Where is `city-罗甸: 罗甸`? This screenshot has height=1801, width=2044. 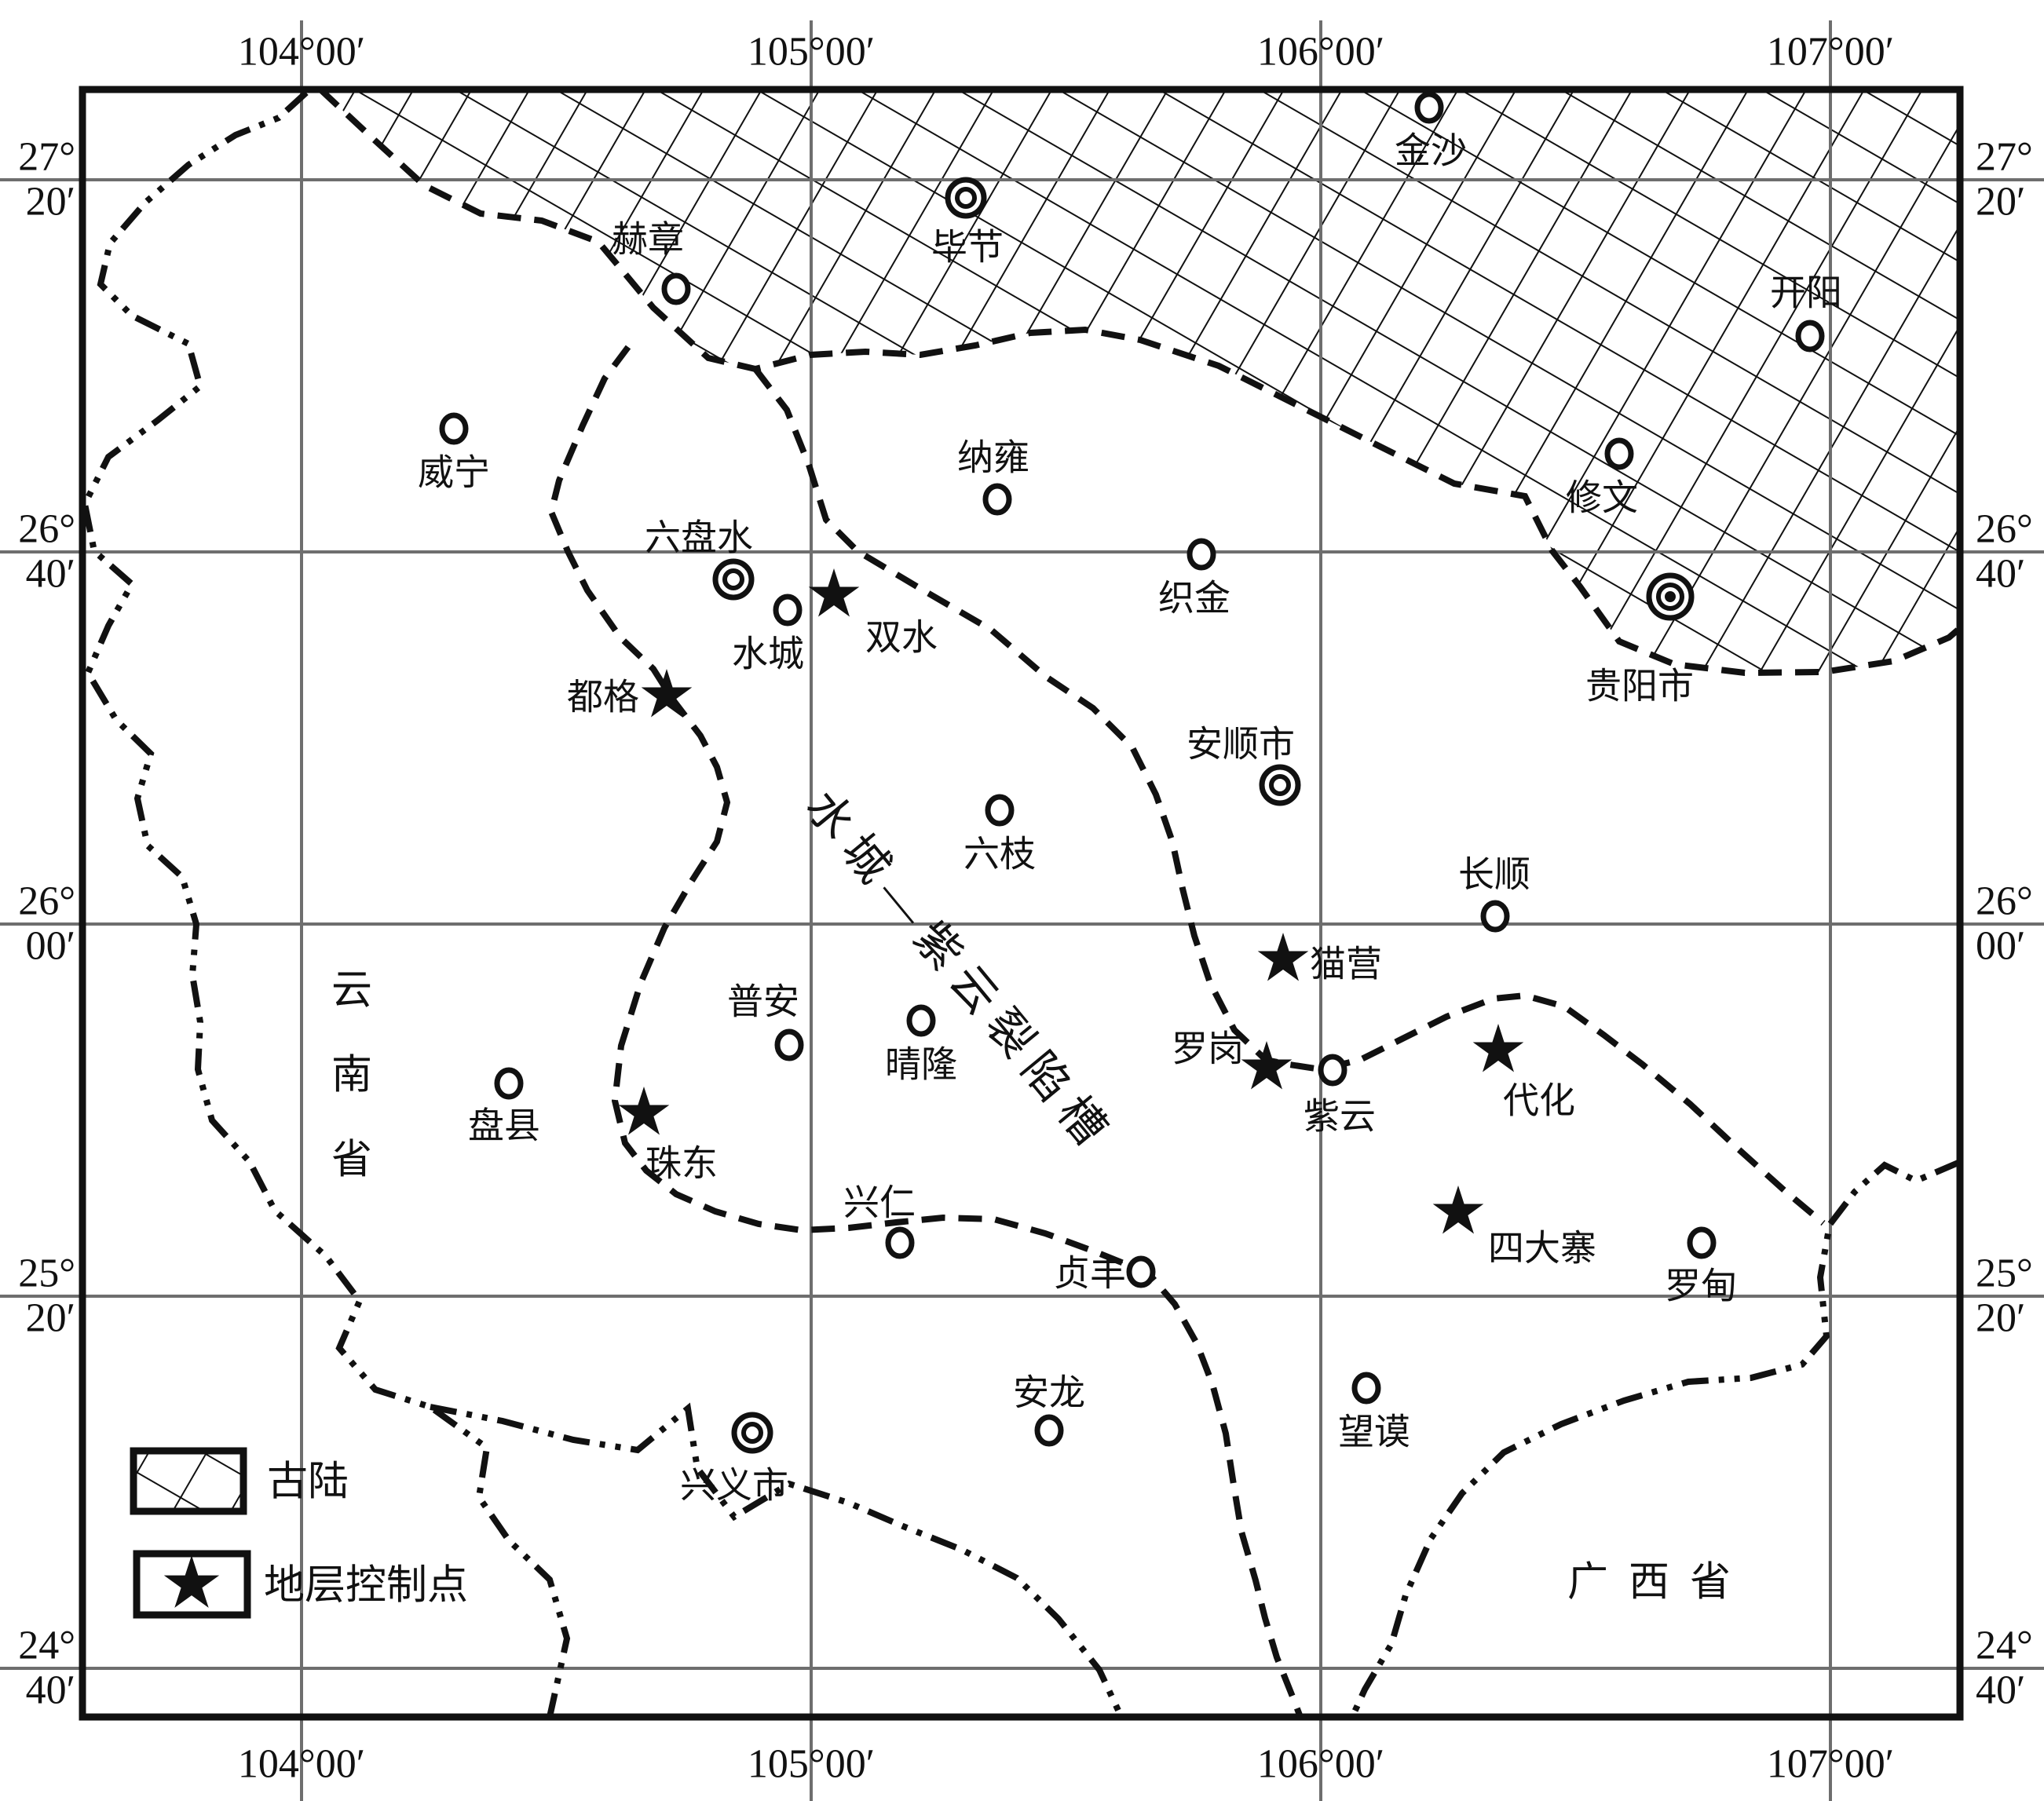 city-罗甸: 罗甸 is located at coordinates (1701, 1266).